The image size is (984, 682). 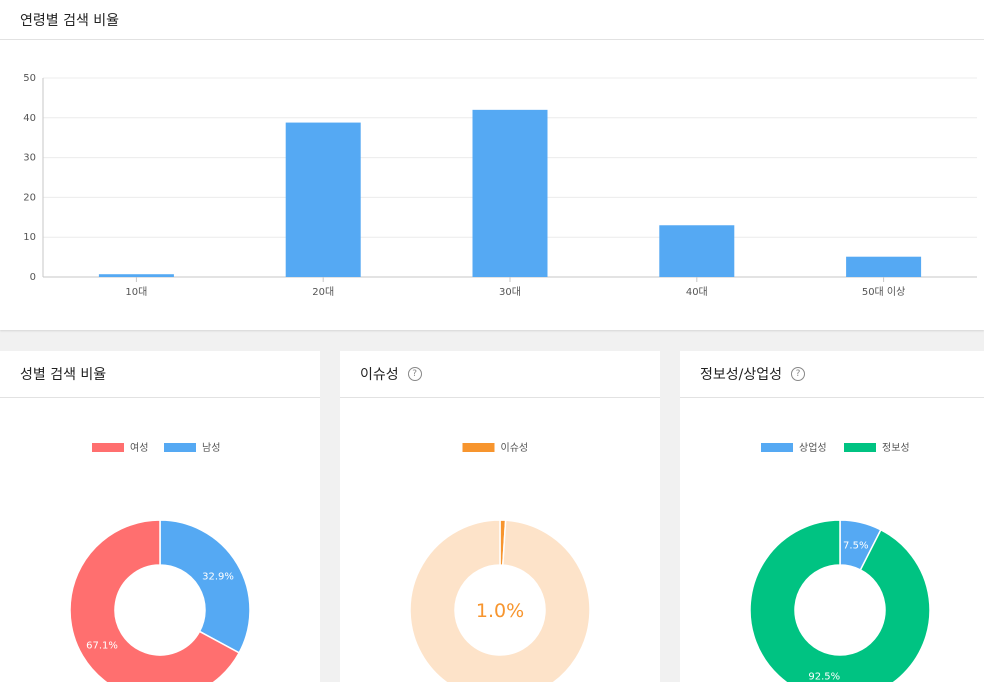 I want to click on y-tick-label: 10, so click(x=29, y=237).